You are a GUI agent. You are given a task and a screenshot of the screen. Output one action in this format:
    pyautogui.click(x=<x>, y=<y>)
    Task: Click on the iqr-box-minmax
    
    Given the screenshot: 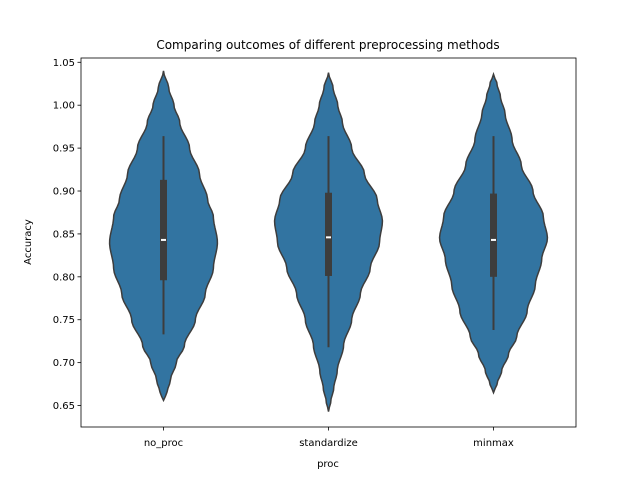 What is the action you would take?
    pyautogui.click(x=493, y=235)
    